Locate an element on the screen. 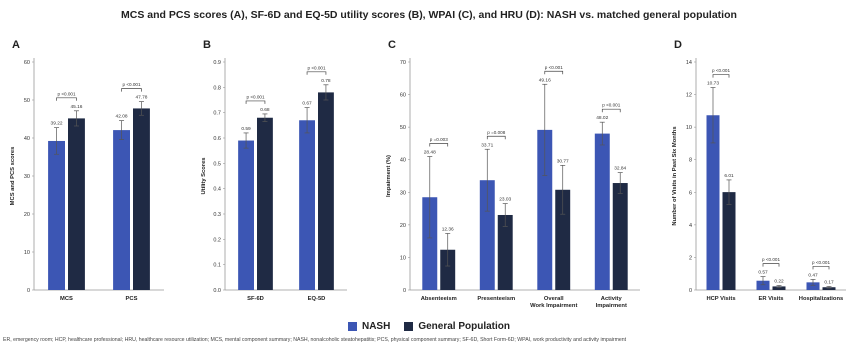  data-label: 0.47 is located at coordinates (813, 275).